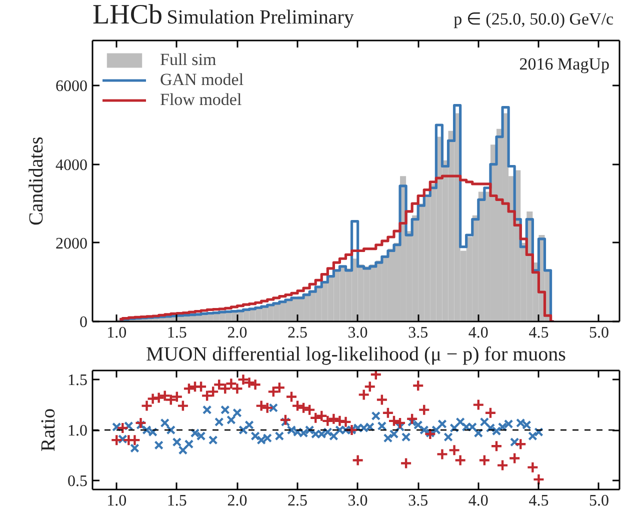 The width and height of the screenshot is (625, 512). What do you see at coordinates (127, 15) in the screenshot?
I see `chart-title: LHCb` at bounding box center [127, 15].